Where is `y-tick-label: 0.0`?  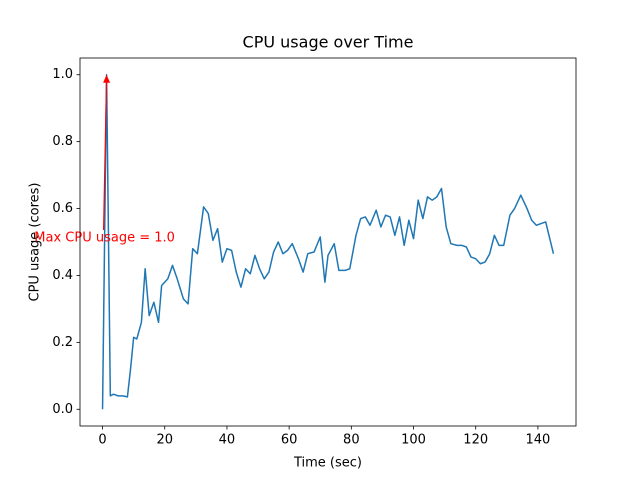 y-tick-label: 0.0 is located at coordinates (62, 409).